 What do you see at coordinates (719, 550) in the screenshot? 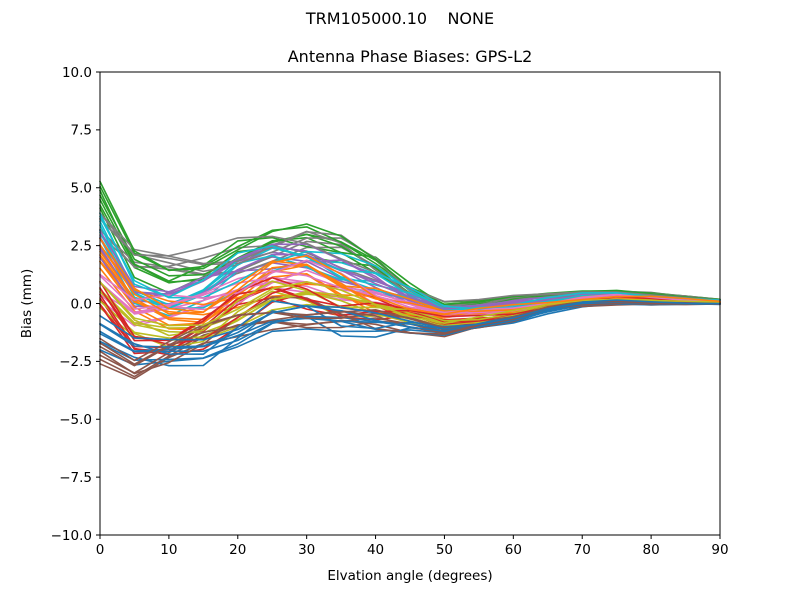
I see `x-tick-label: 90` at bounding box center [719, 550].